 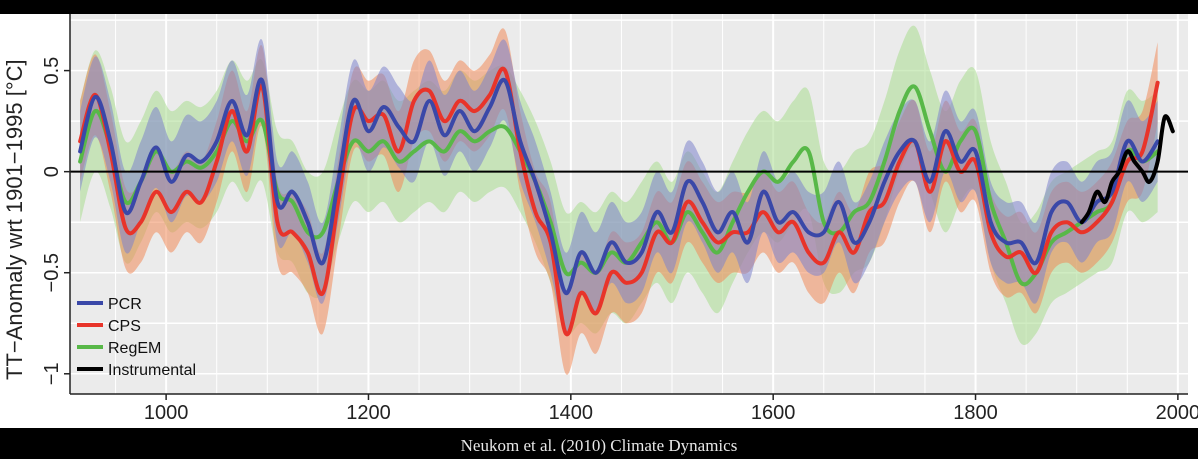 What do you see at coordinates (1177, 413) in the screenshot?
I see `x-tick-label: 2000` at bounding box center [1177, 413].